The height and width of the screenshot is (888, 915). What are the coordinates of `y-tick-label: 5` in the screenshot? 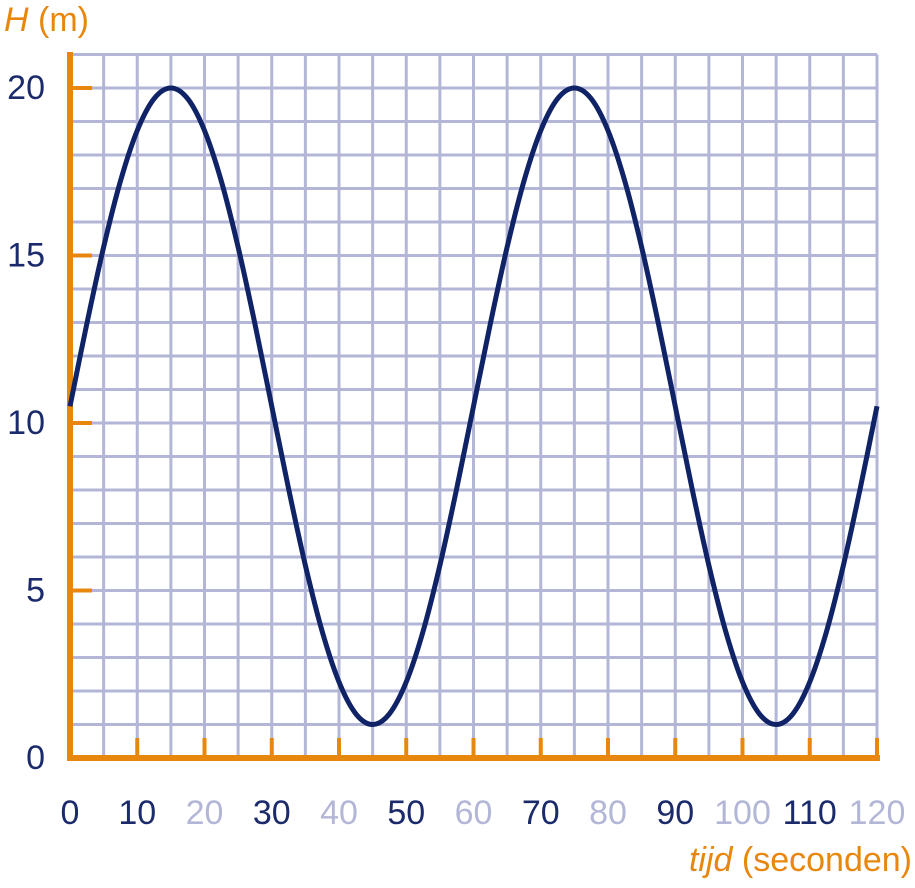 It's located at (35, 590).